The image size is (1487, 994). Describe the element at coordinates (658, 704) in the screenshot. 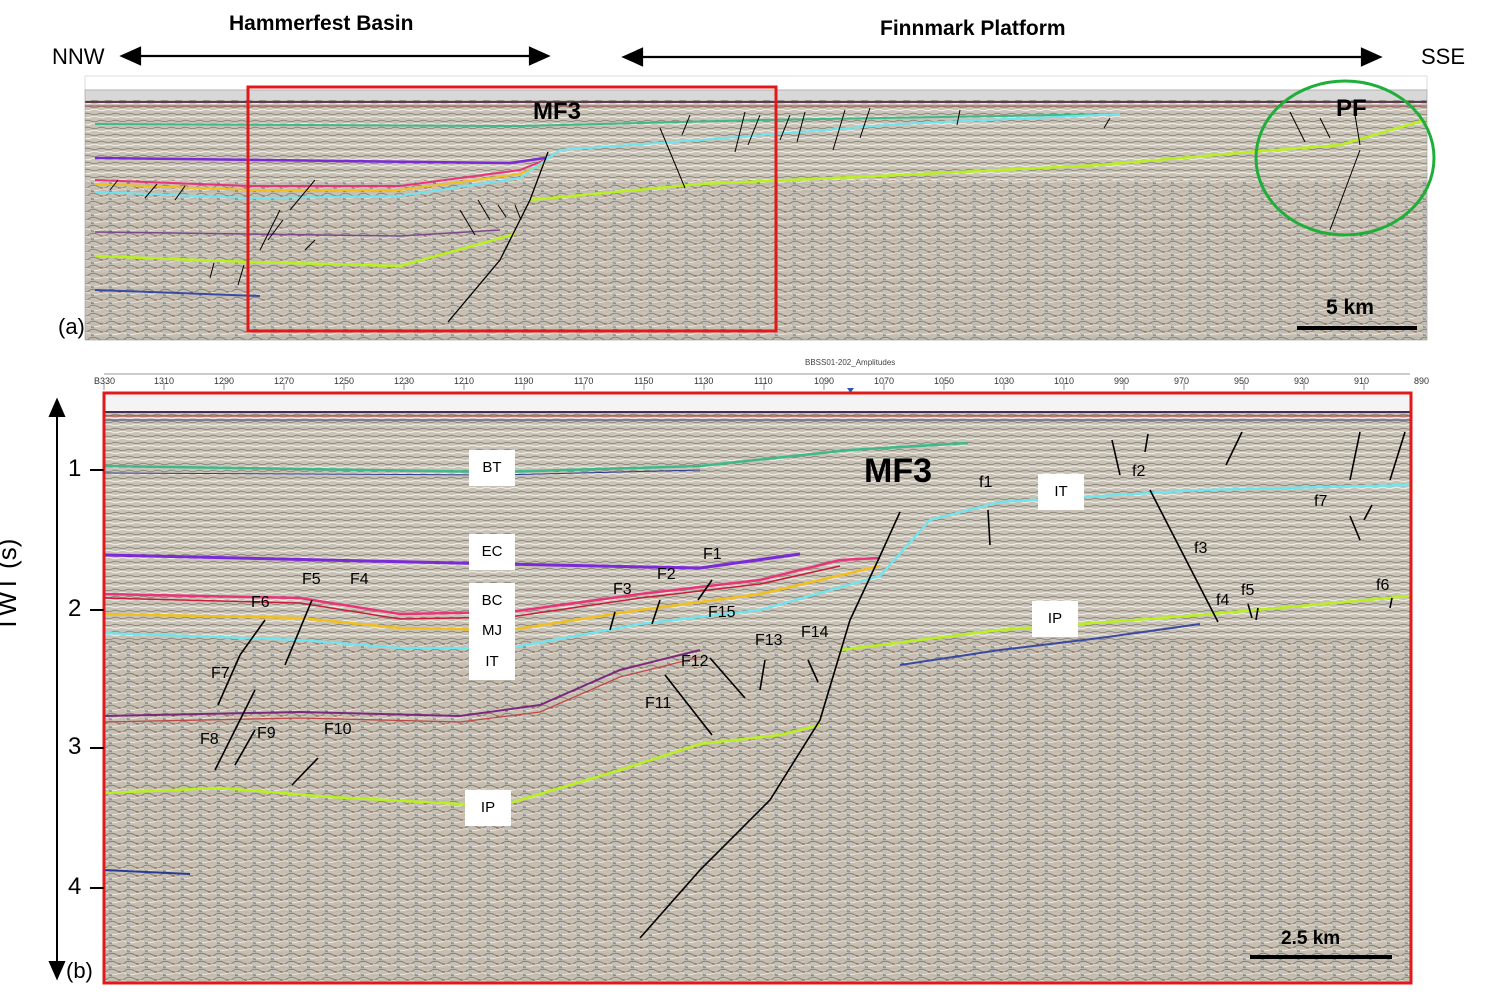

I see `fault-label-f11: F11` at that location.